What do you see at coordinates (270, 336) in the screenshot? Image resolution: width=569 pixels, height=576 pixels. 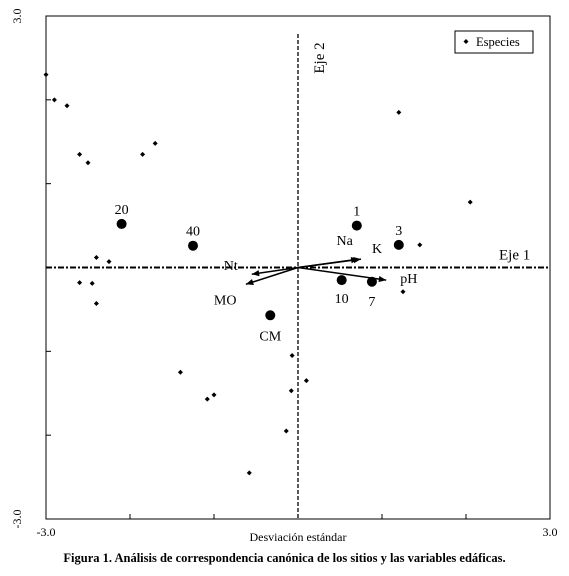 I see `site-label: CM` at bounding box center [270, 336].